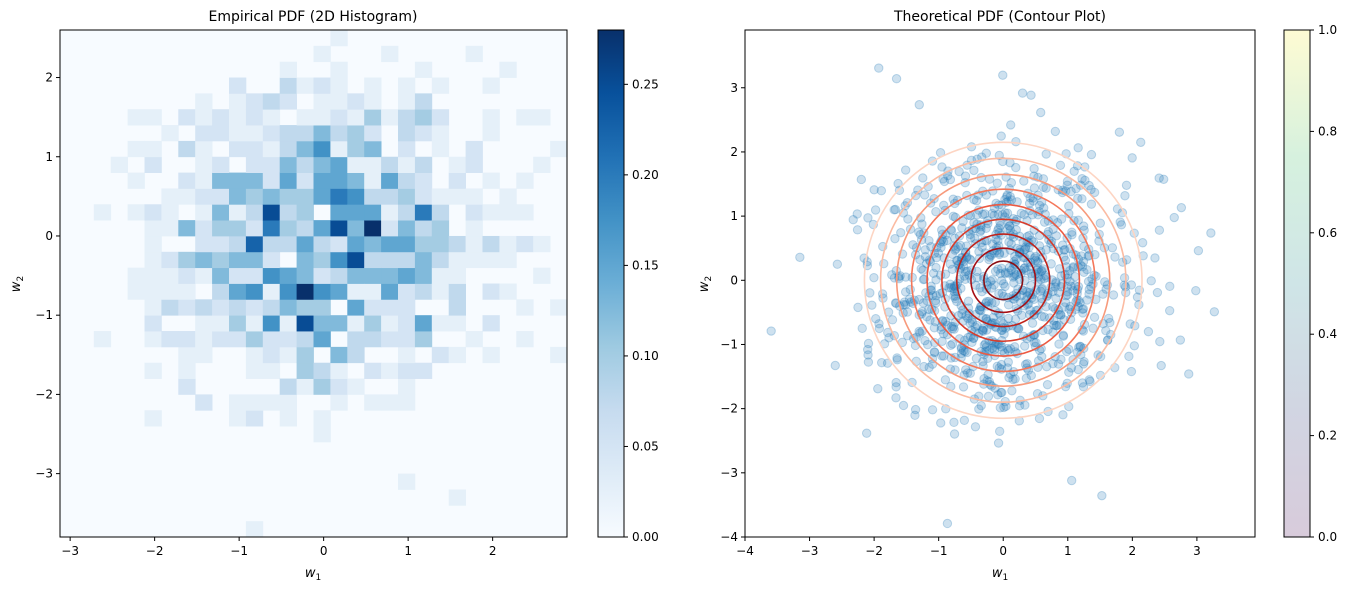 The width and height of the screenshot is (1352, 590). I want to click on histogram-x-tick-label: −3, so click(70, 551).